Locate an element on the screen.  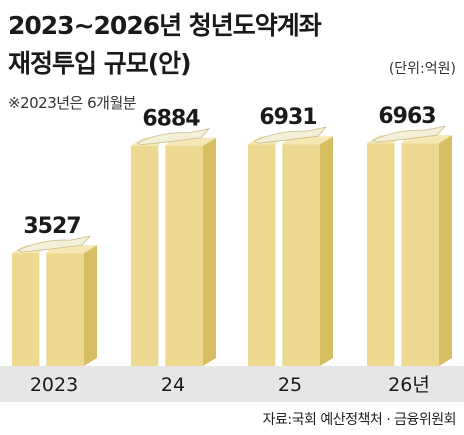
bar-2023: 3527 2023 is located at coordinates (54, 305).